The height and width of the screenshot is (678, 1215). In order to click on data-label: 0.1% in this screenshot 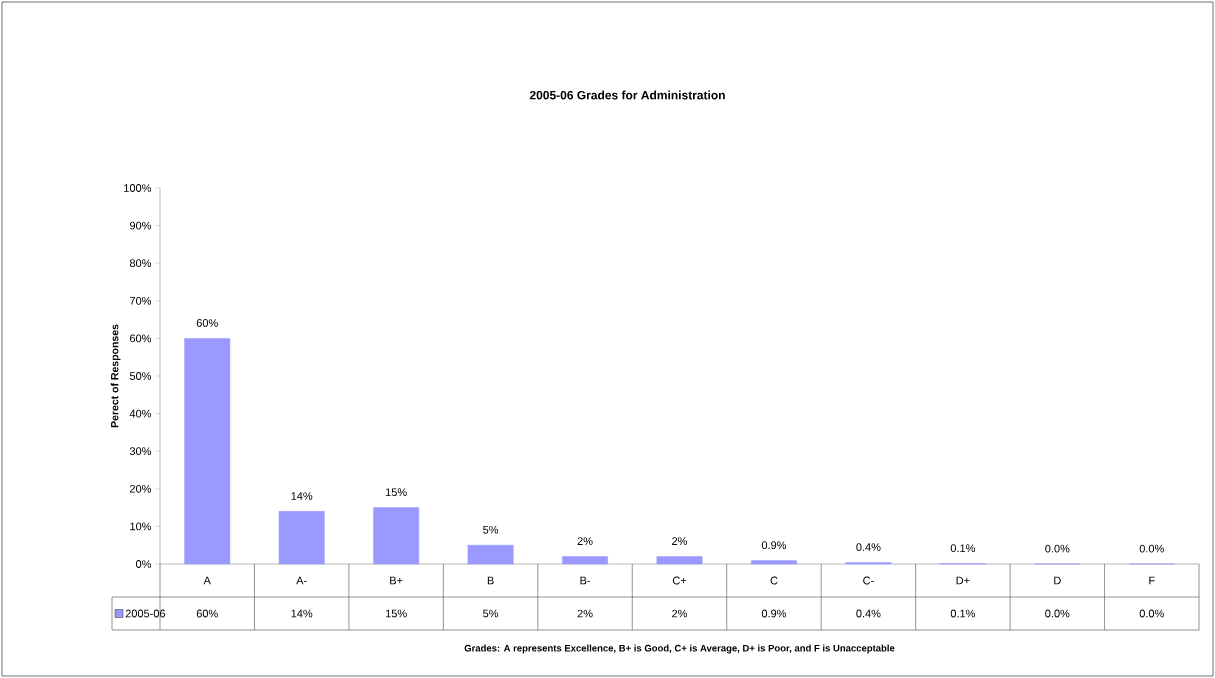, I will do `click(963, 613)`.